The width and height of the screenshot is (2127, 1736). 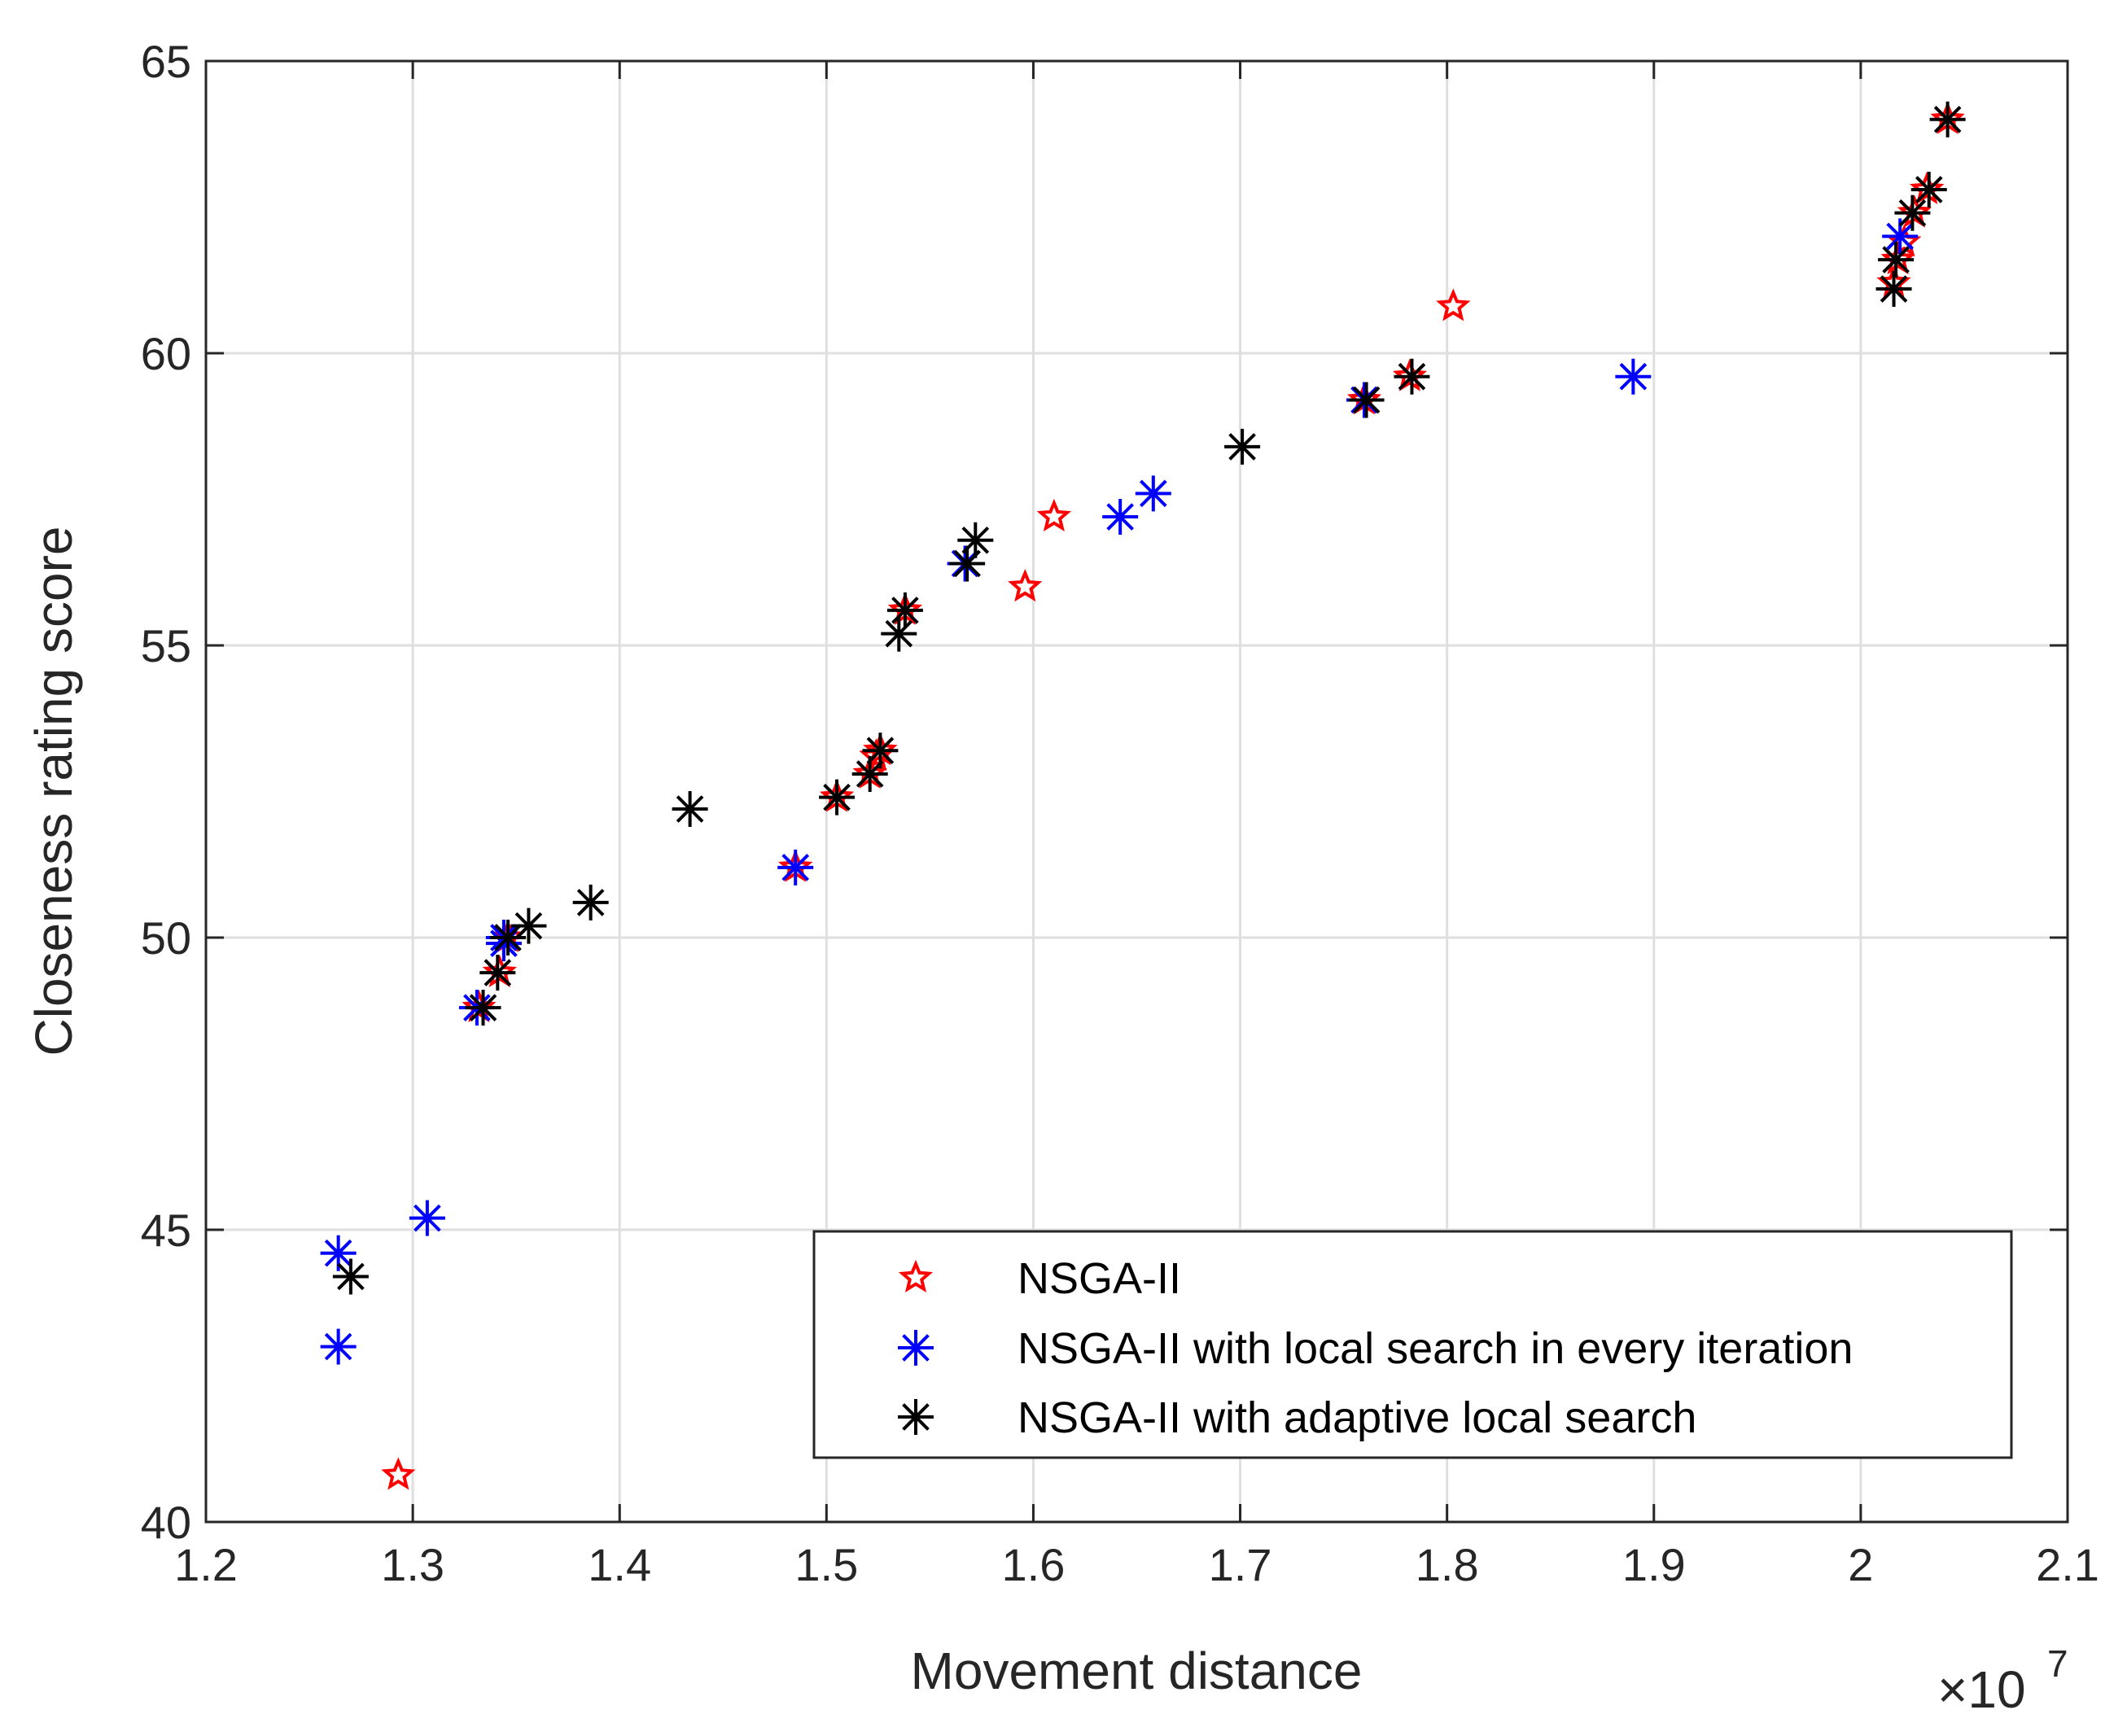 I want to click on x-tick-label: 1.6, so click(x=1034, y=1564).